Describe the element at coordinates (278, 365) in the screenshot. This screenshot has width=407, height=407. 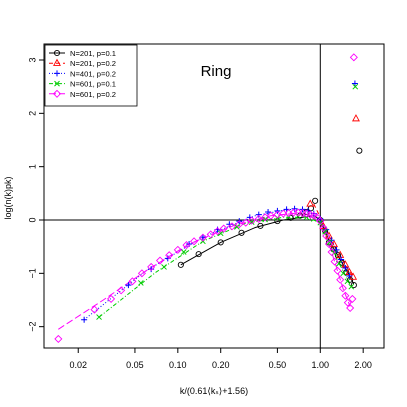
I see `x-tick-label: 0.50` at that location.